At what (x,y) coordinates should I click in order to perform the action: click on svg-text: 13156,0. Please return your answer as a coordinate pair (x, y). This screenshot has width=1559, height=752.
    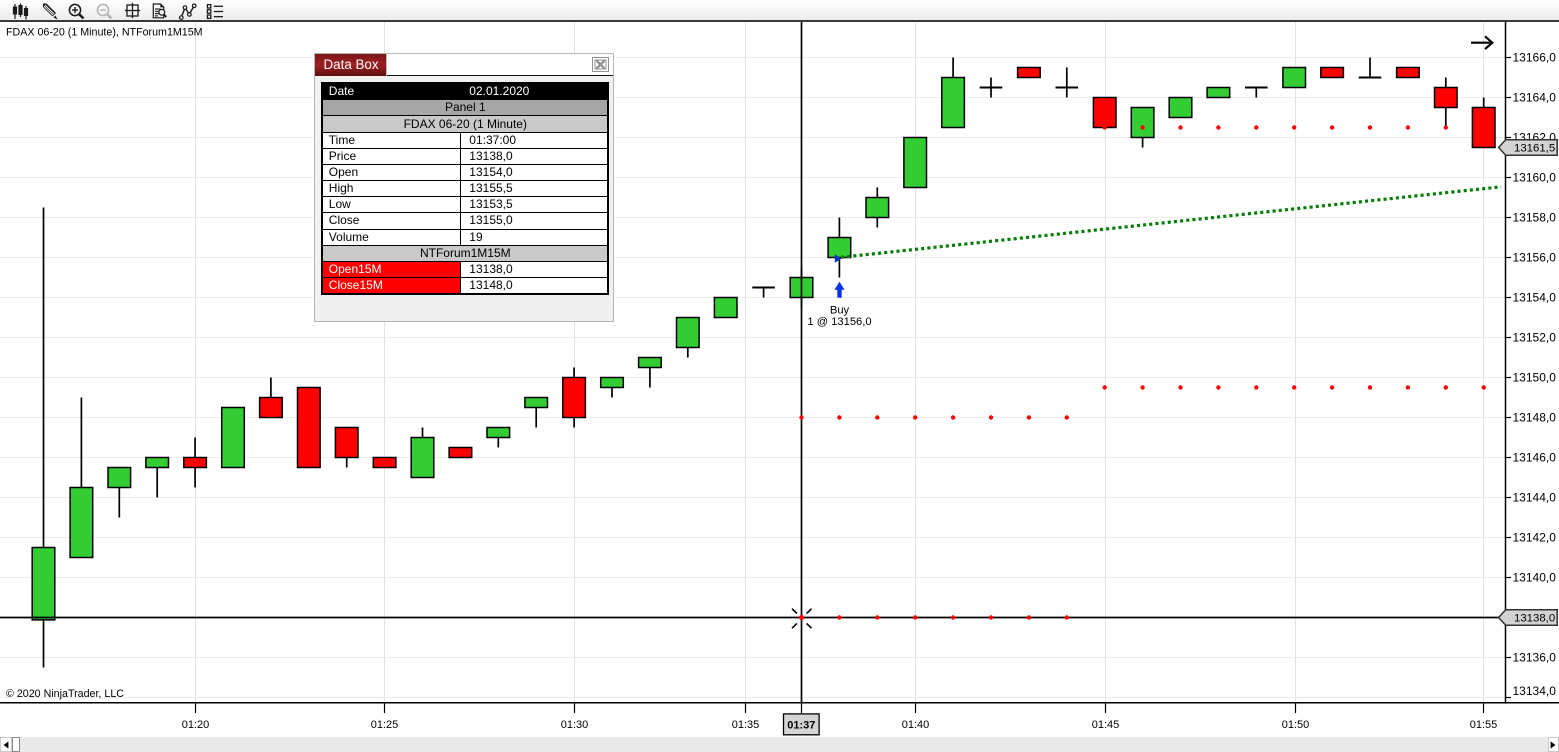
    Looking at the image, I should click on (1535, 258).